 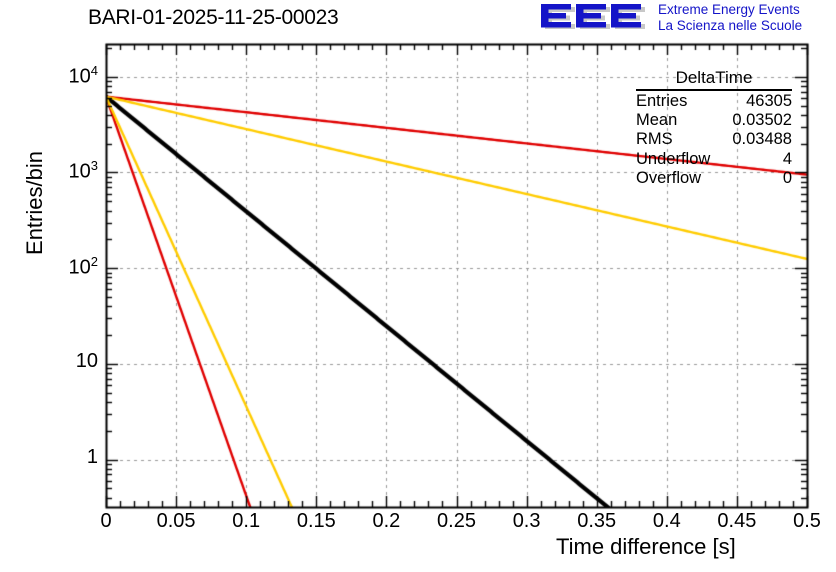 I want to click on stats-row: Overflow 0, so click(x=714, y=178).